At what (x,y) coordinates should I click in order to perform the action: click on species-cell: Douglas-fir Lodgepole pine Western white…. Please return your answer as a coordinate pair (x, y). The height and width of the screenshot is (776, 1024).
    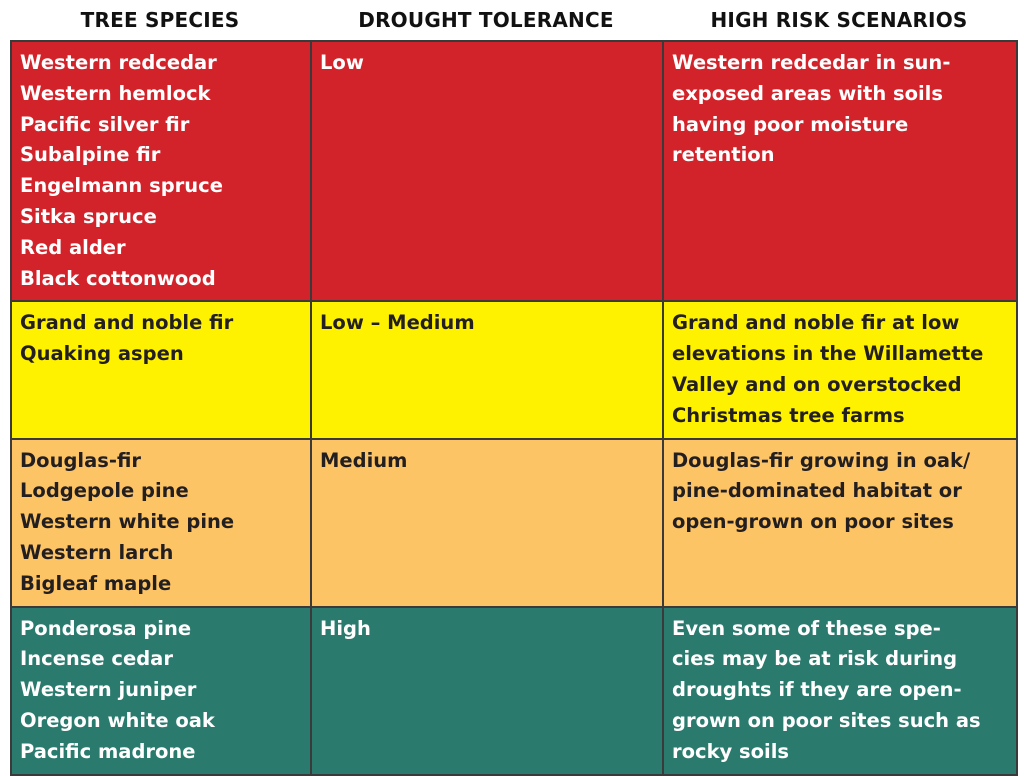
    Looking at the image, I should click on (161, 522).